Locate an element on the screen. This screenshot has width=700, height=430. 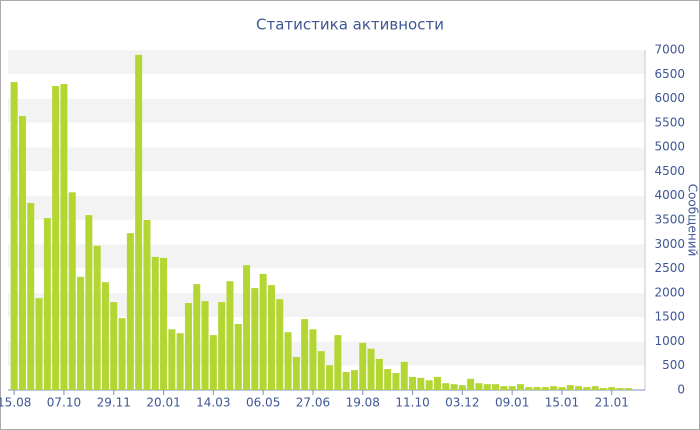
x-tick-label: 11.10 is located at coordinates (412, 403).